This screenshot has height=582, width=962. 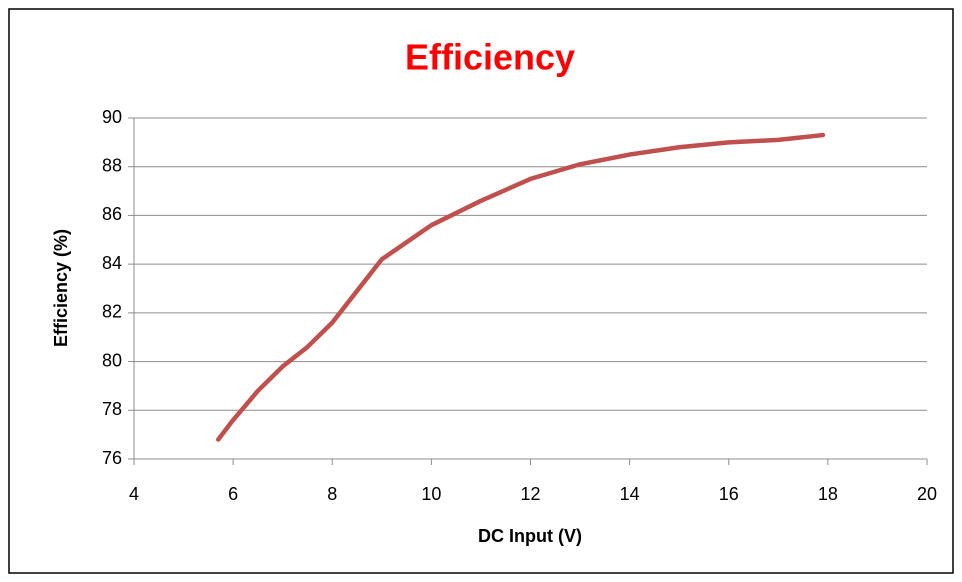 What do you see at coordinates (530, 536) in the screenshot?
I see `x-axis-label: DC Input (V)` at bounding box center [530, 536].